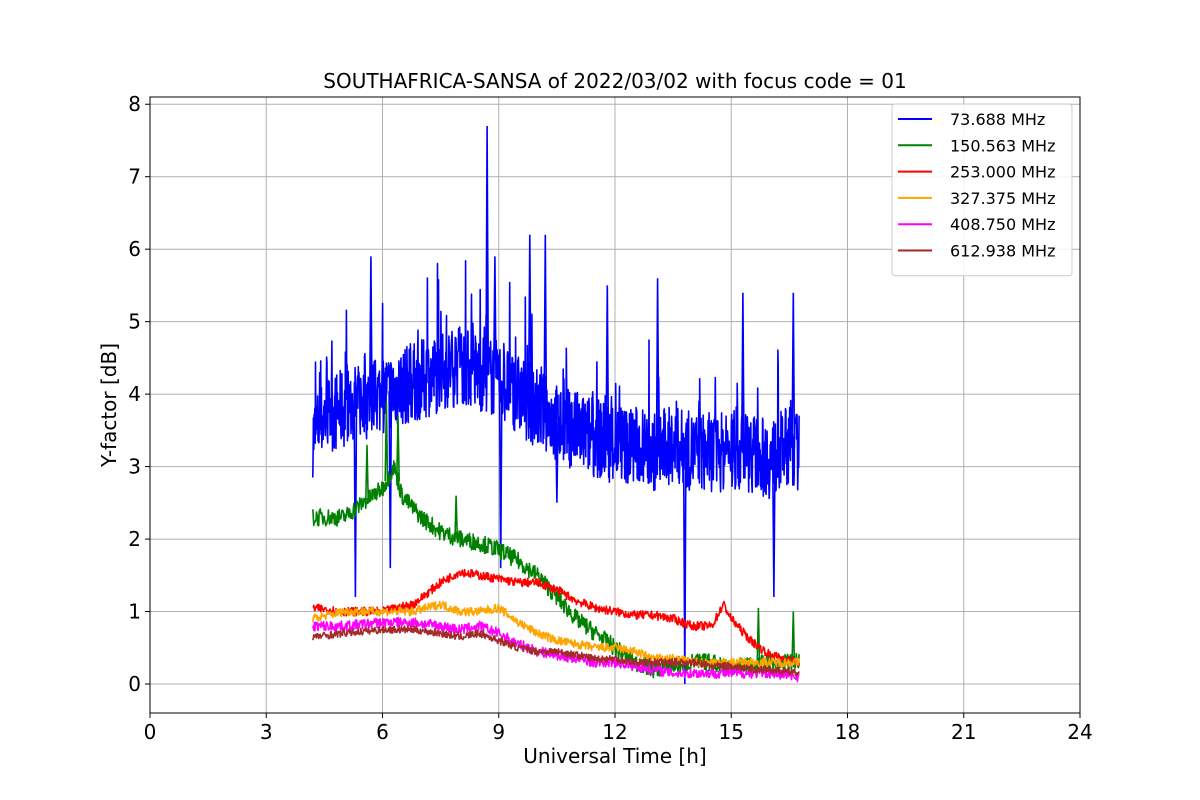  I want to click on y-tick-label: 7, so click(134, 177).